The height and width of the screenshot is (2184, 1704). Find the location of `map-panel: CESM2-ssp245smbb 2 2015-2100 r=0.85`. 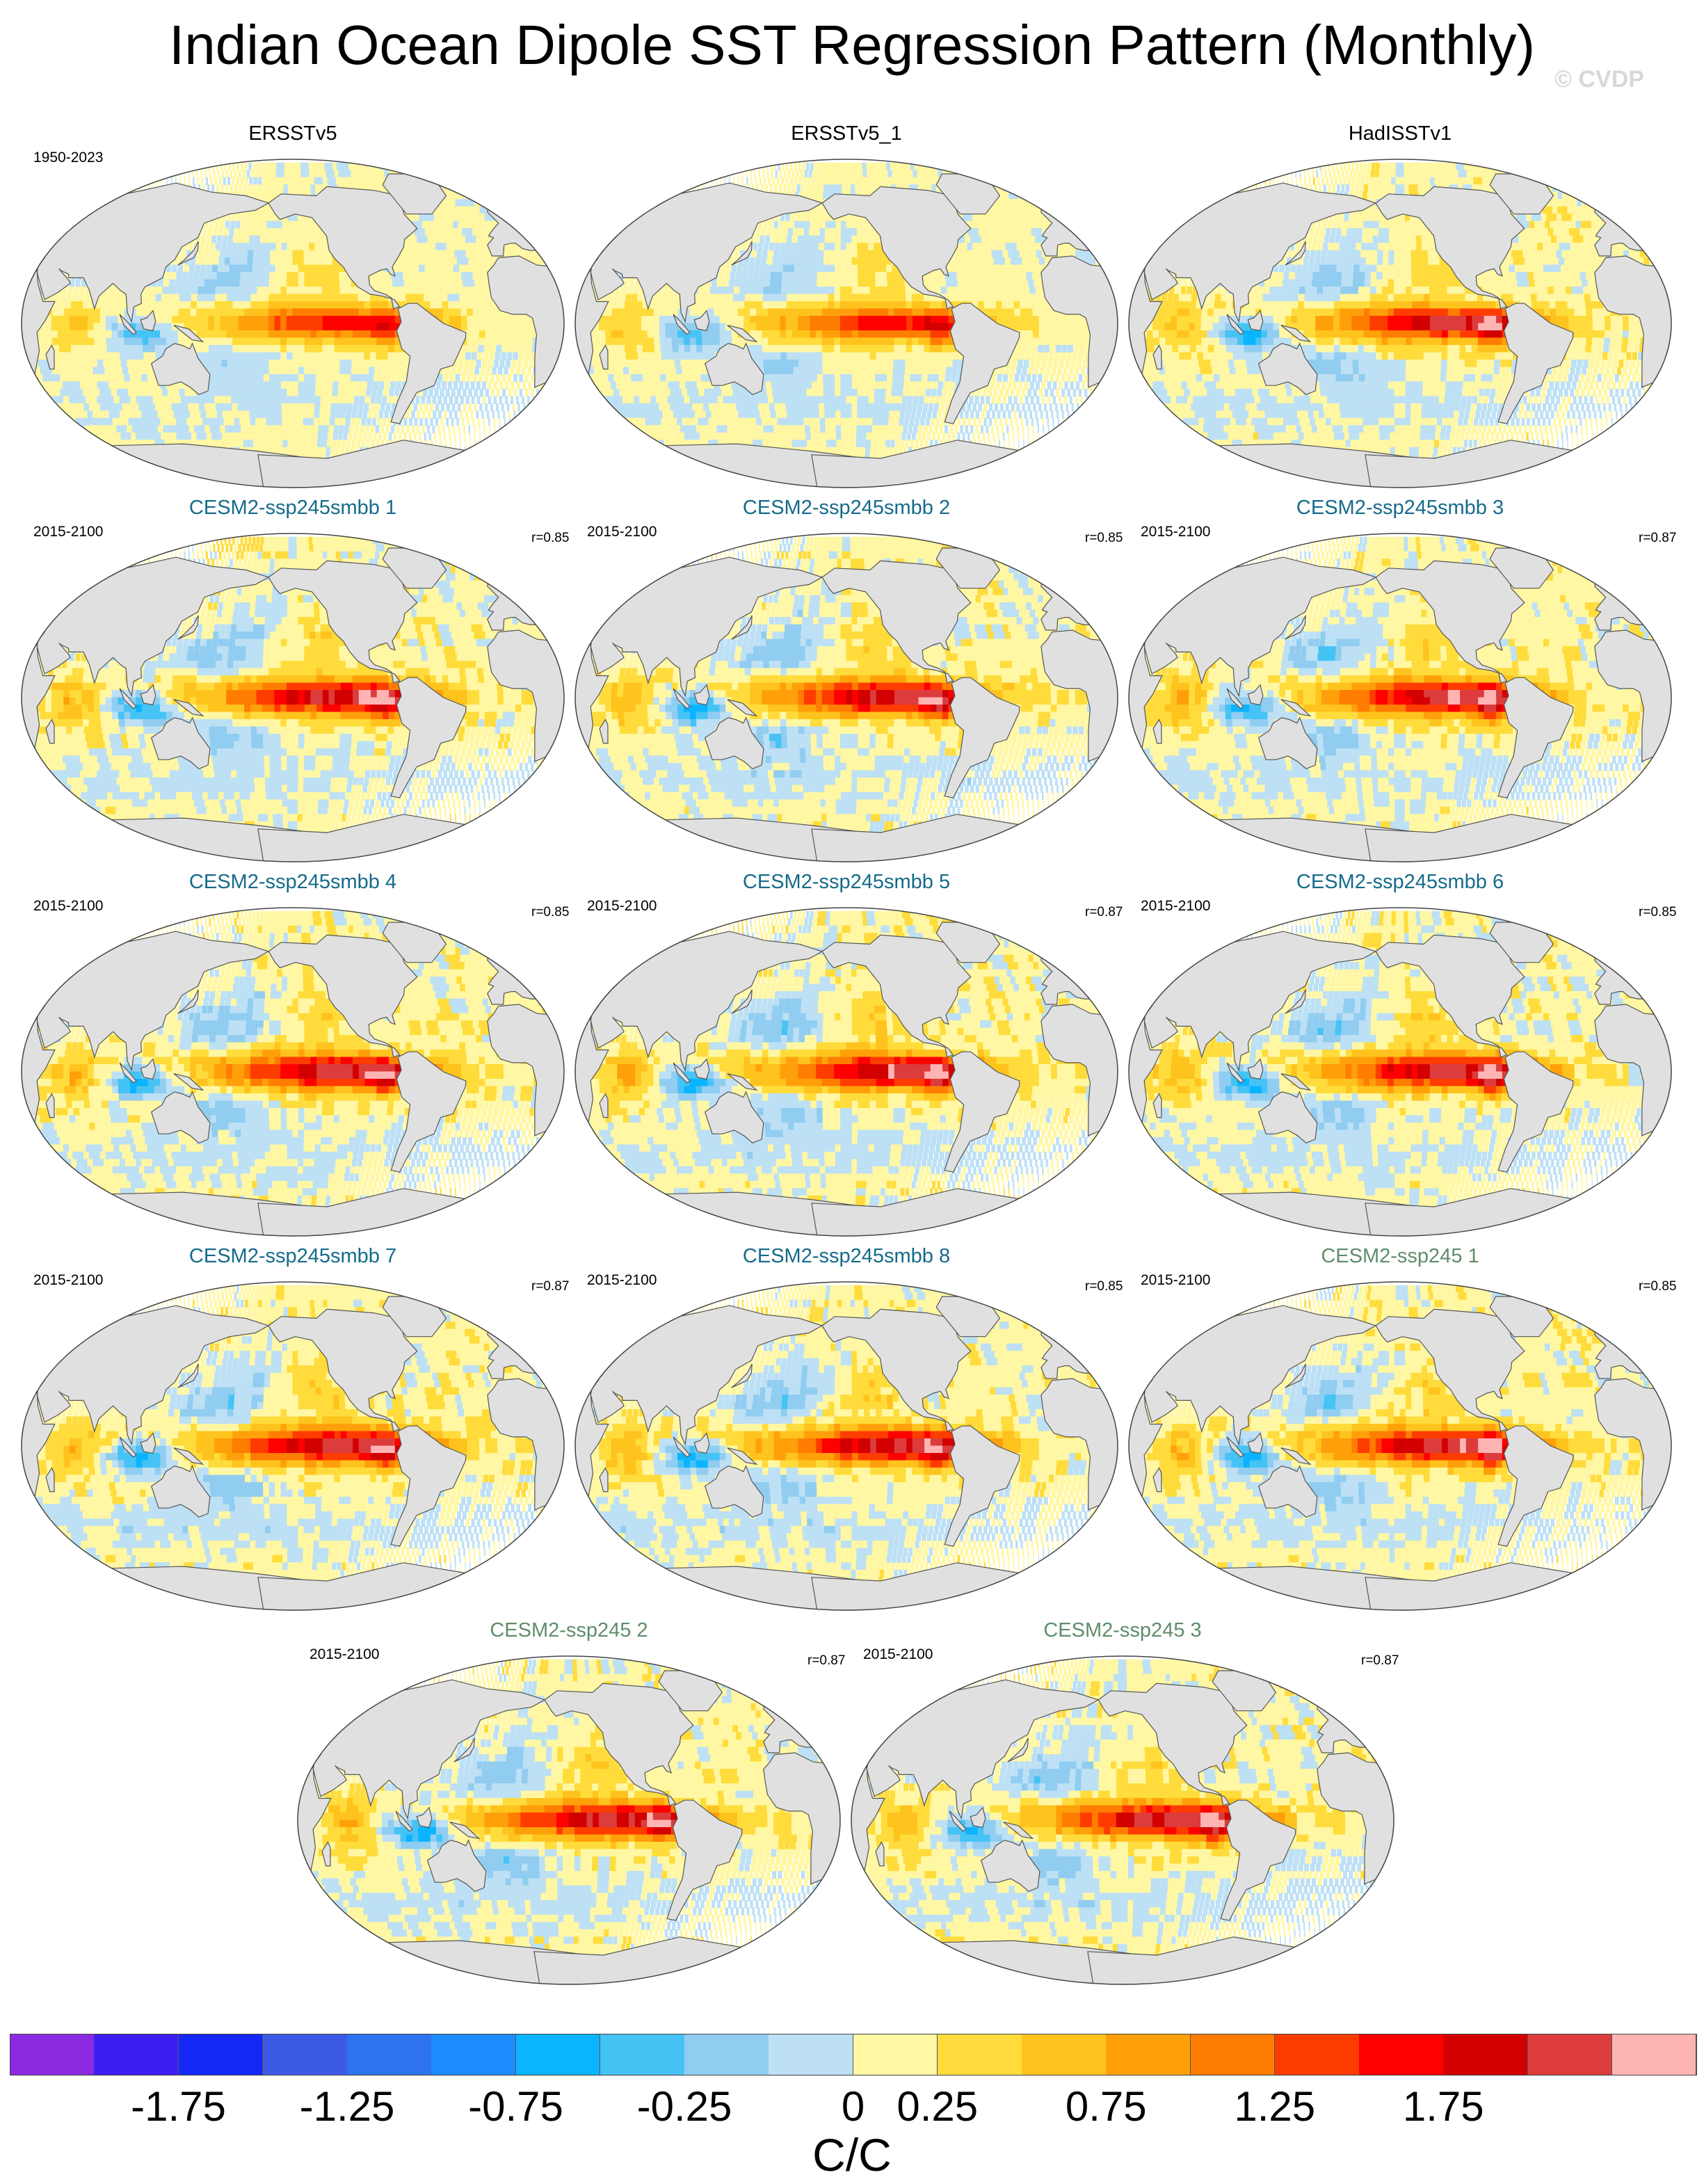

map-panel: CESM2-ssp245smbb 2 2015-2100 r=0.85 is located at coordinates (847, 680).